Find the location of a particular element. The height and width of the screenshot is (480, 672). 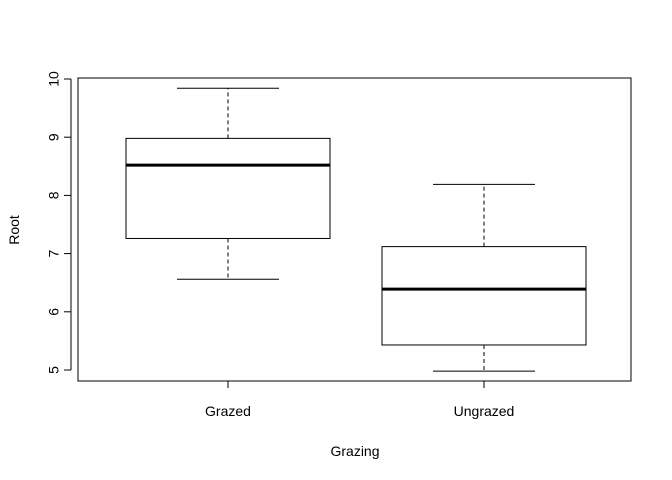

y-tick-label: 9 is located at coordinates (54, 137).